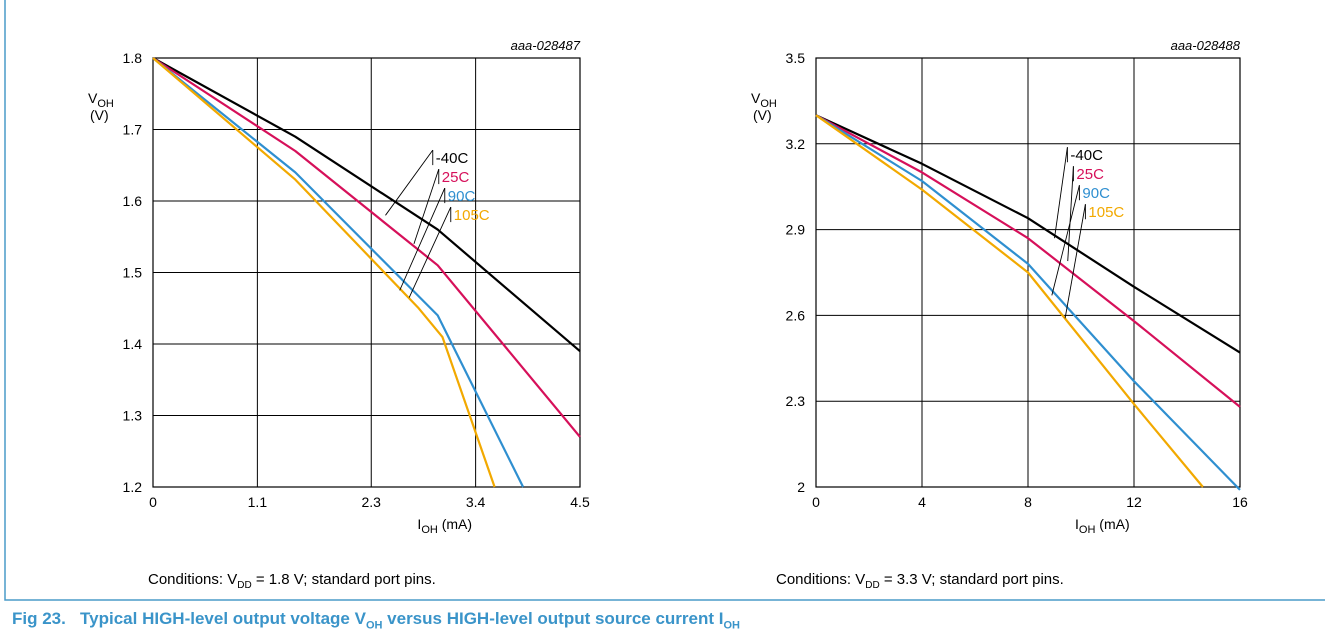 The height and width of the screenshot is (642, 1325). I want to click on y-tick-label: 1.7, so click(133, 130).